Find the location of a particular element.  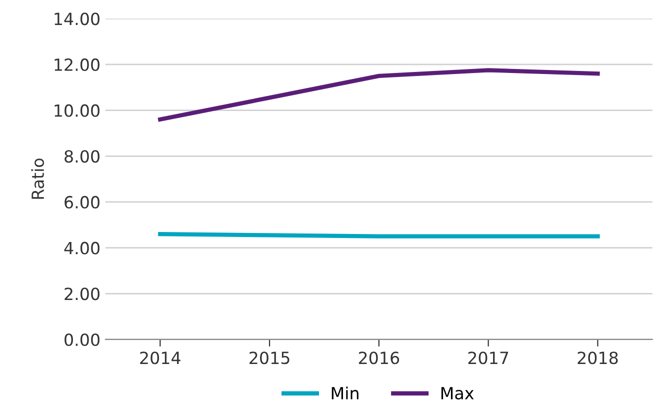

x-tick-label: 2018 is located at coordinates (598, 358).